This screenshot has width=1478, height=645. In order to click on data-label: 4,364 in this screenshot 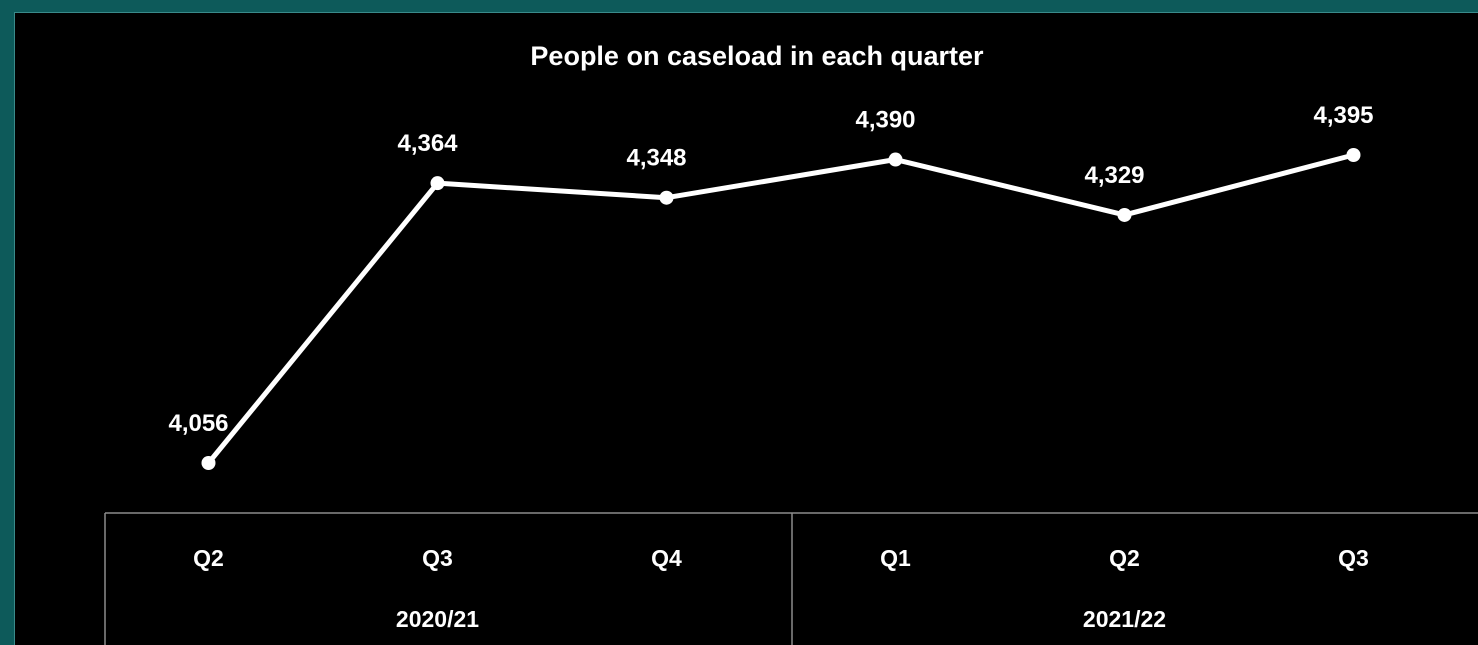, I will do `click(427, 143)`.